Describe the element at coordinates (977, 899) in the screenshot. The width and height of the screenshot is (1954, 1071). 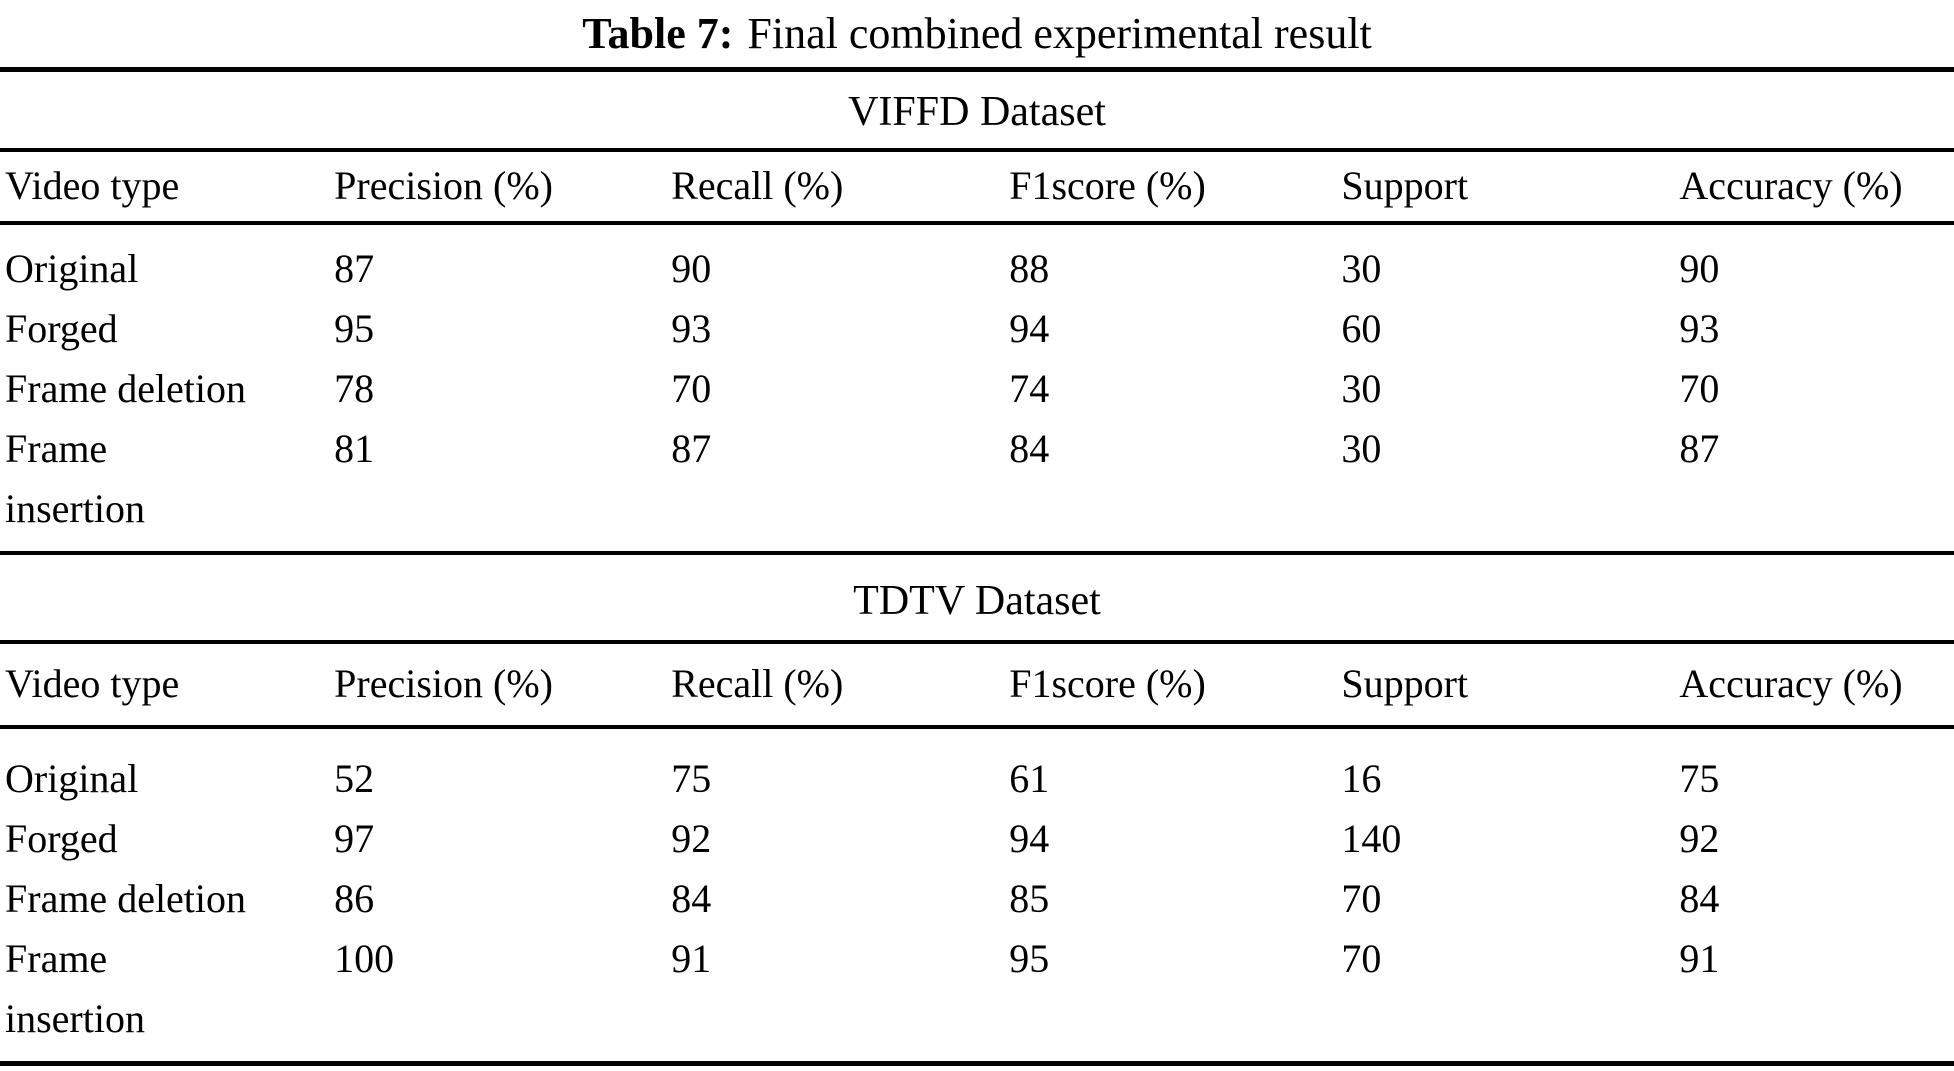
I see `table-row: Frame deletion 86 84 85 70 84` at that location.